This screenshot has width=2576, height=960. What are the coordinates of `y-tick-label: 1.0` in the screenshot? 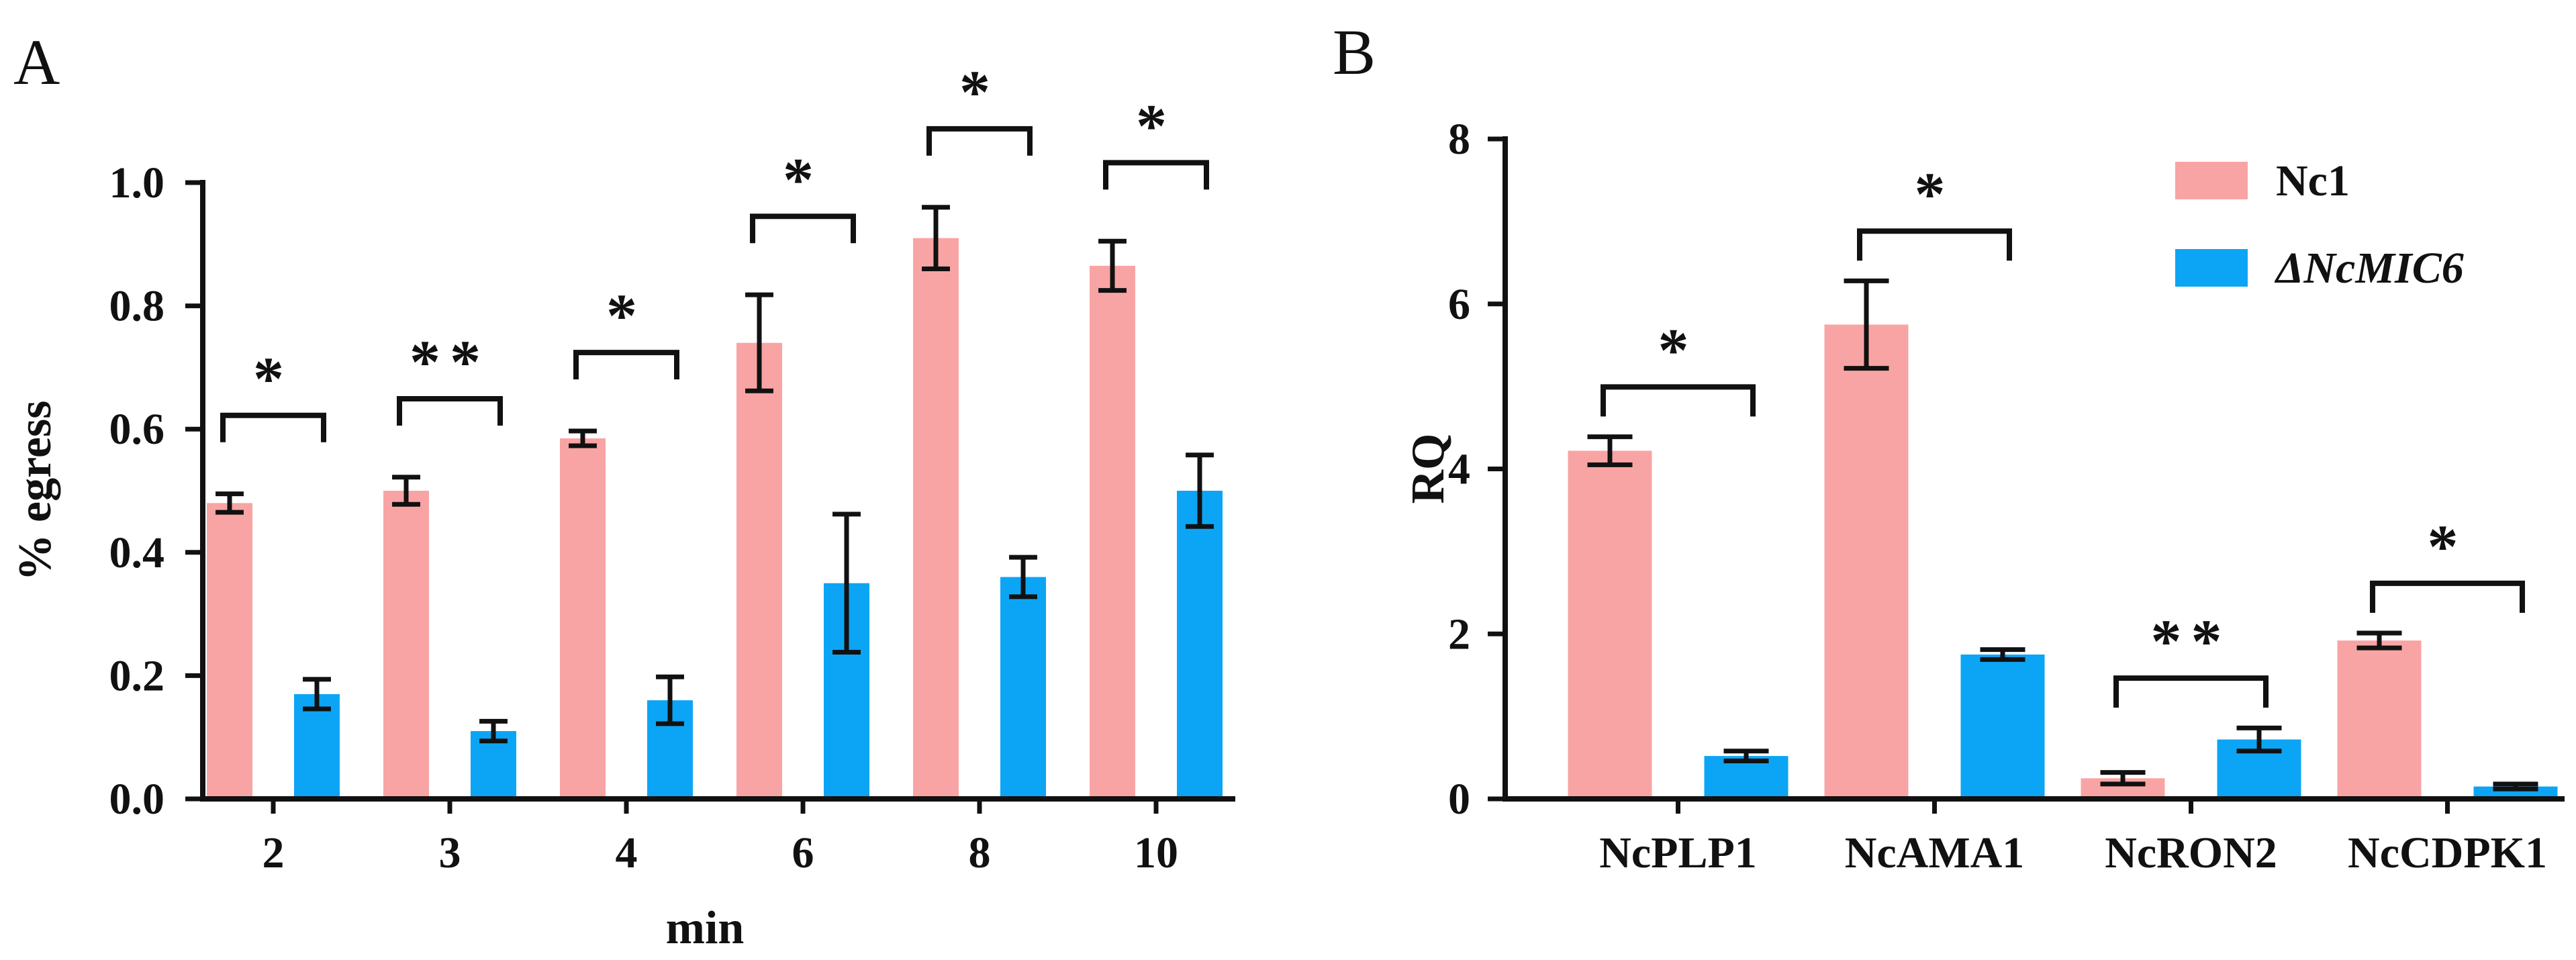 It's located at (137, 182).